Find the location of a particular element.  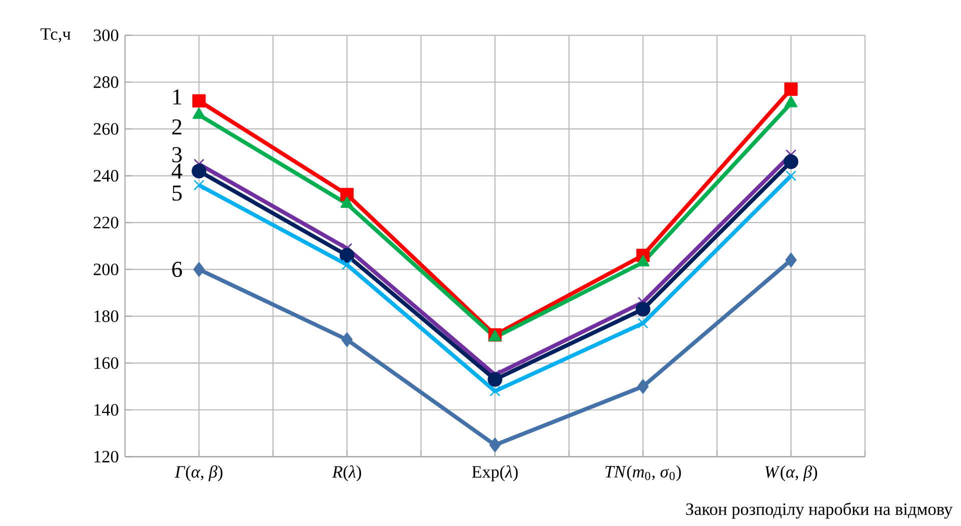

y-tick-label: 160 is located at coordinates (106, 363).